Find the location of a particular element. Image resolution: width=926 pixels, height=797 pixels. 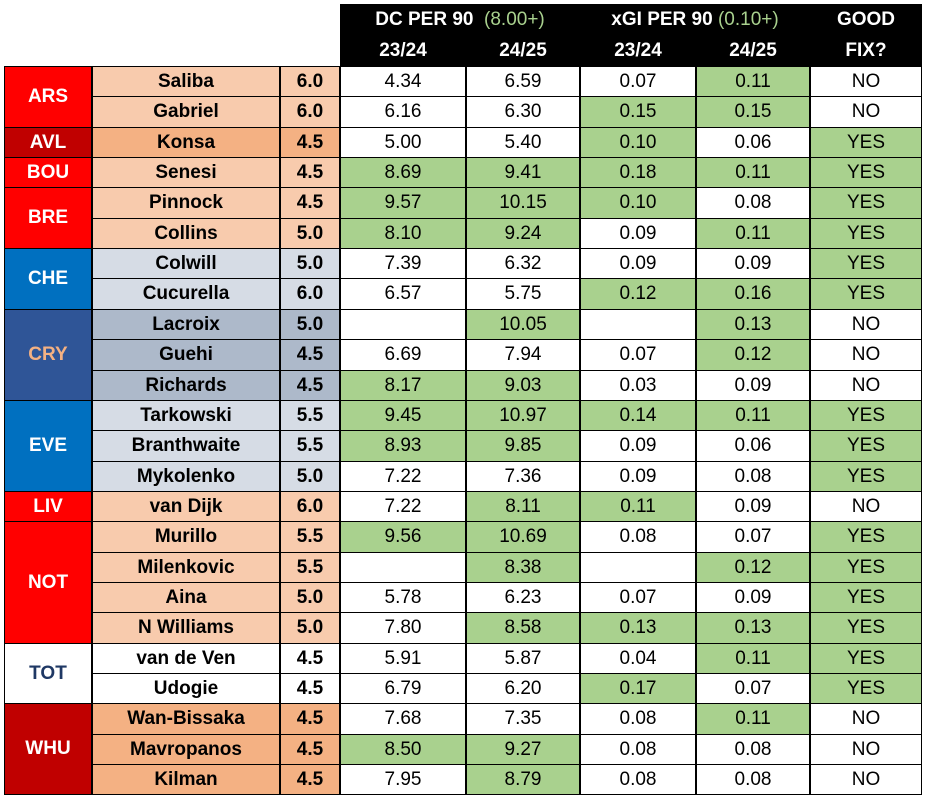

team-cell-liv: LIV is located at coordinates (48, 506).